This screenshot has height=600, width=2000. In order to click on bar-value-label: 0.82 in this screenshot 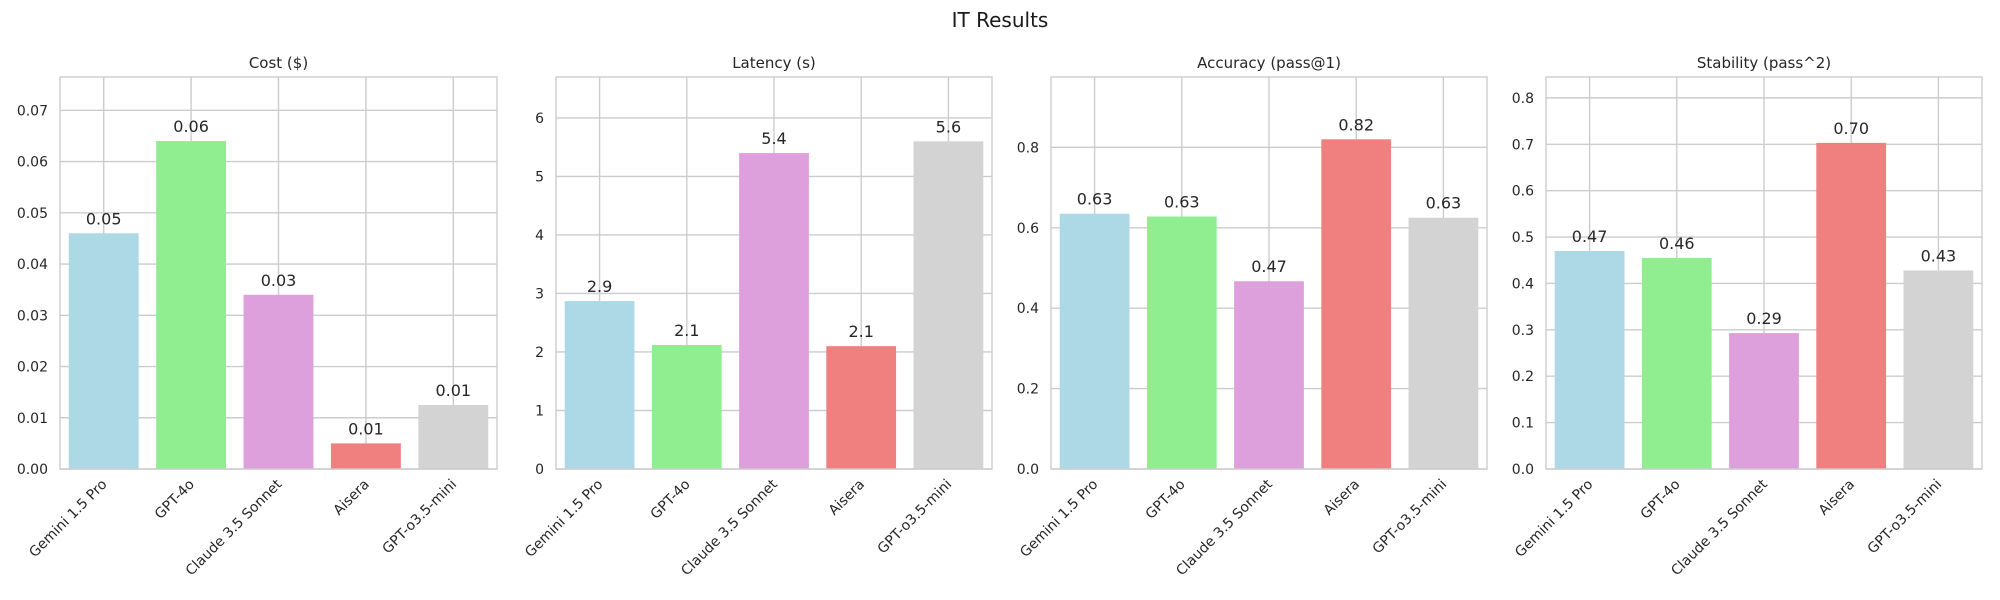, I will do `click(1356, 124)`.